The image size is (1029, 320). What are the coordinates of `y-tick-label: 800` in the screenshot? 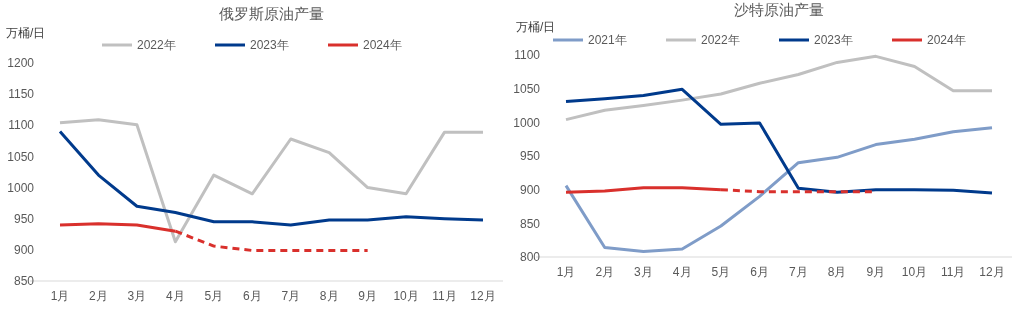 It's located at (530, 257).